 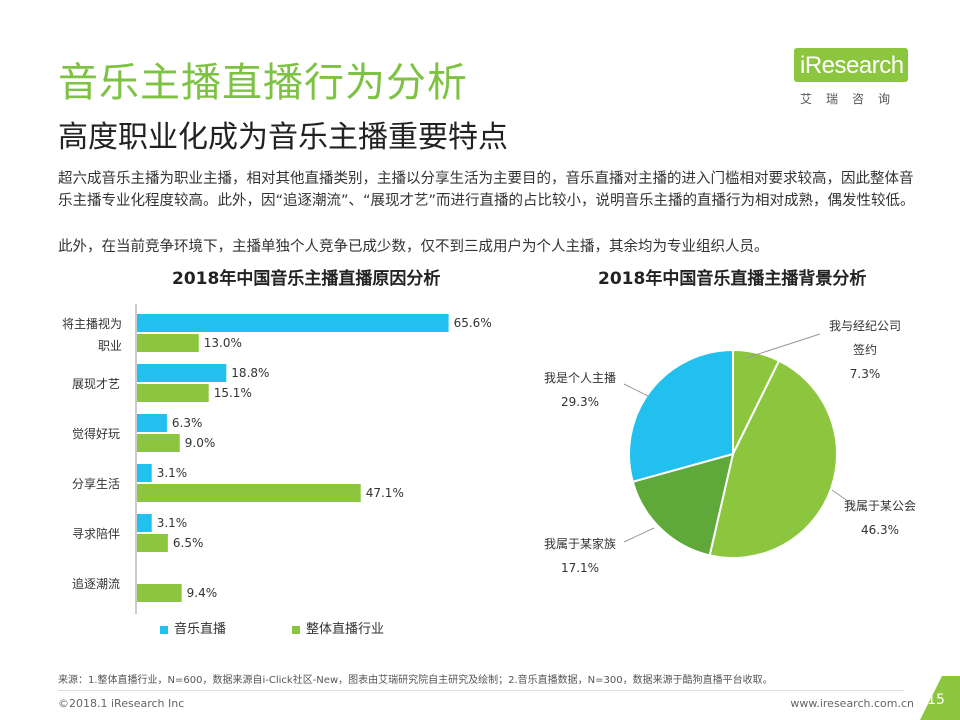 I want to click on bar-chart-title: 2018年中国音乐主播直播原因分析, so click(x=306, y=279).